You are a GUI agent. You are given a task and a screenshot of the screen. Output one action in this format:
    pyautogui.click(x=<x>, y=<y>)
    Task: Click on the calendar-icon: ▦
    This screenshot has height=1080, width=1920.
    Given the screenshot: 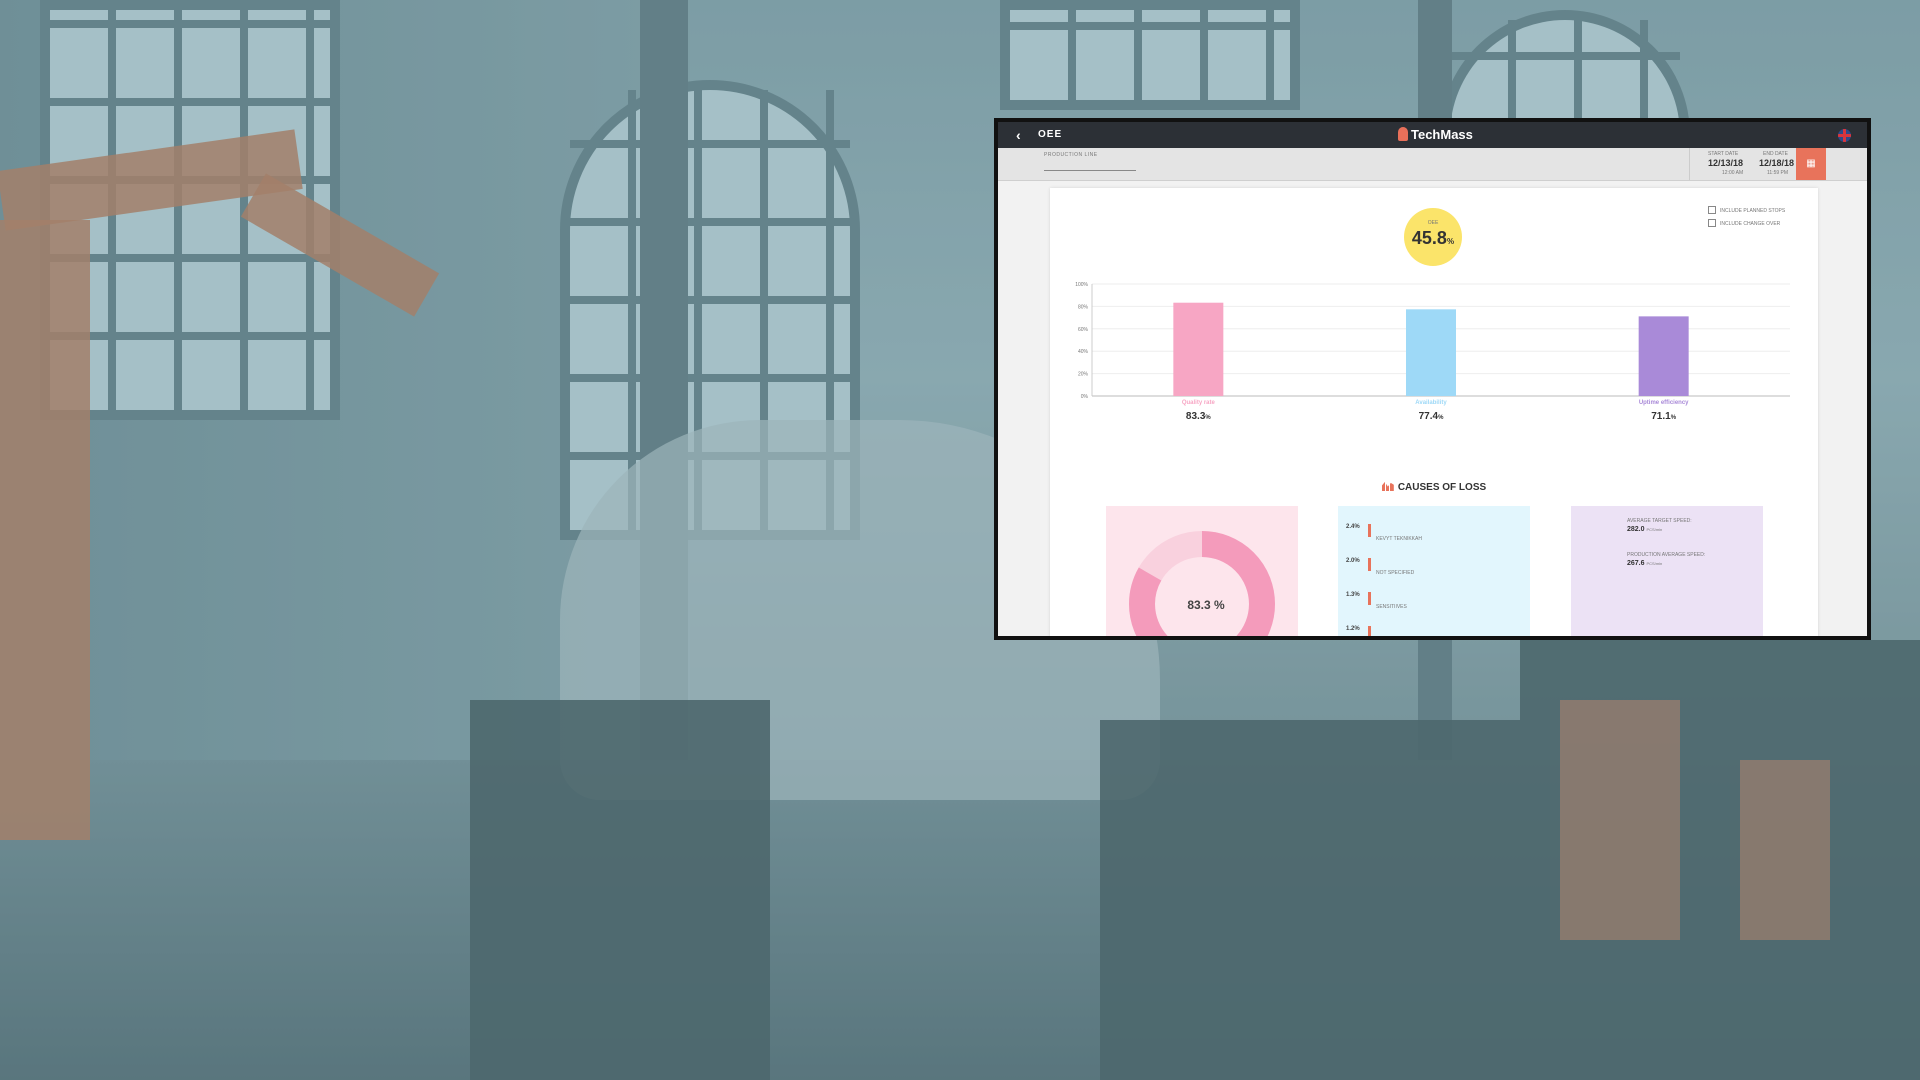 What is the action you would take?
    pyautogui.click(x=1811, y=163)
    